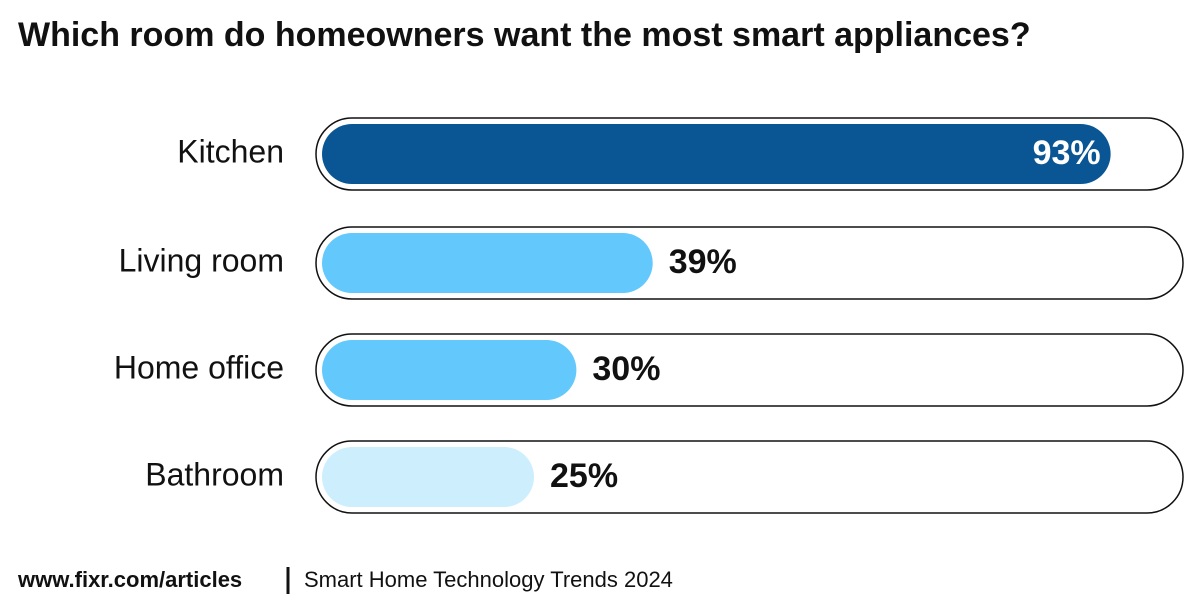 This screenshot has width=1200, height=604. Describe the element at coordinates (703, 262) in the screenshot. I see `value-label: 39%` at that location.